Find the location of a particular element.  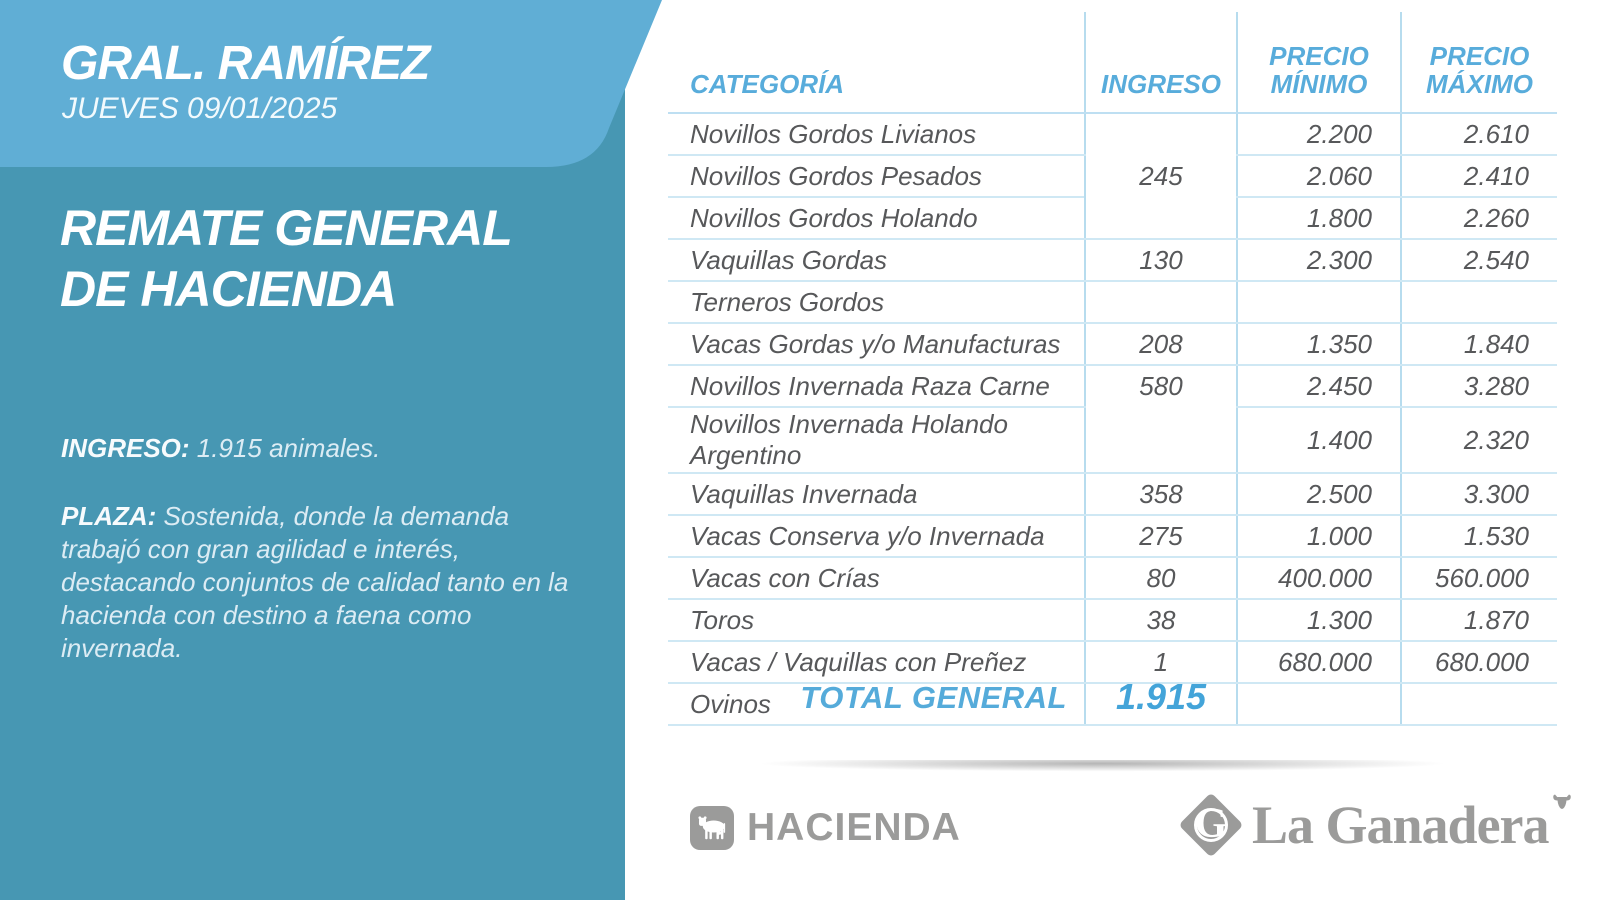

table-row: Terneros Gordos is located at coordinates (1112, 302).